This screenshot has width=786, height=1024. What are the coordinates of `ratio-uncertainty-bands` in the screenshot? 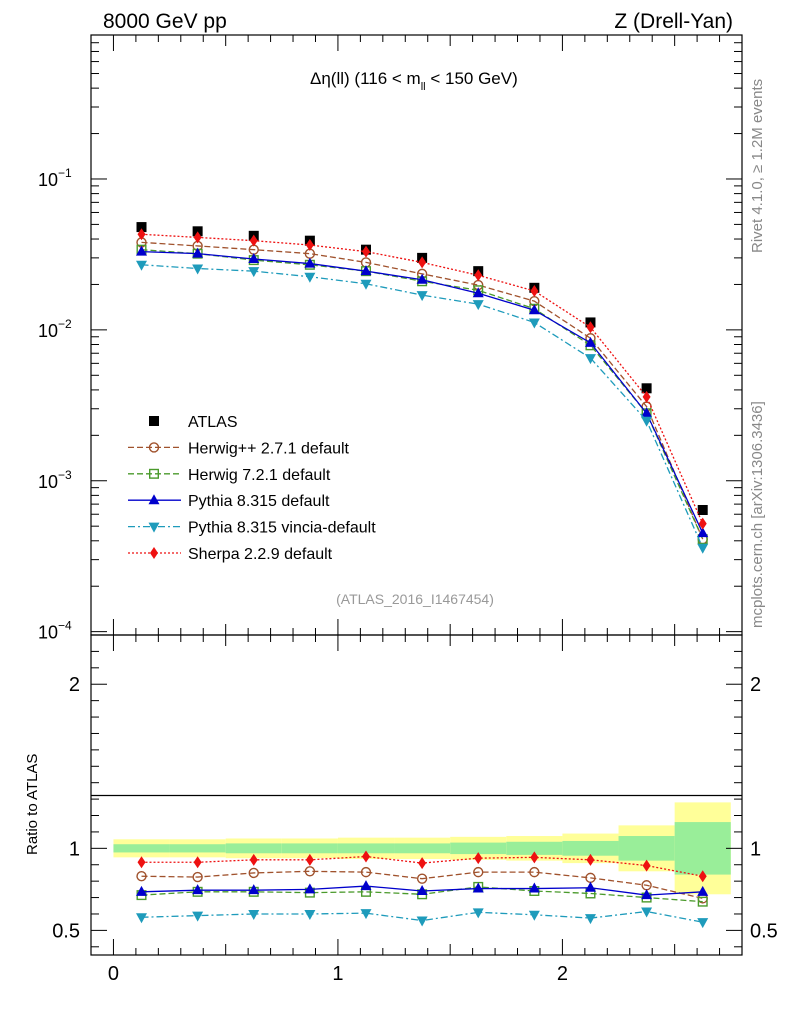 It's located at (422, 848).